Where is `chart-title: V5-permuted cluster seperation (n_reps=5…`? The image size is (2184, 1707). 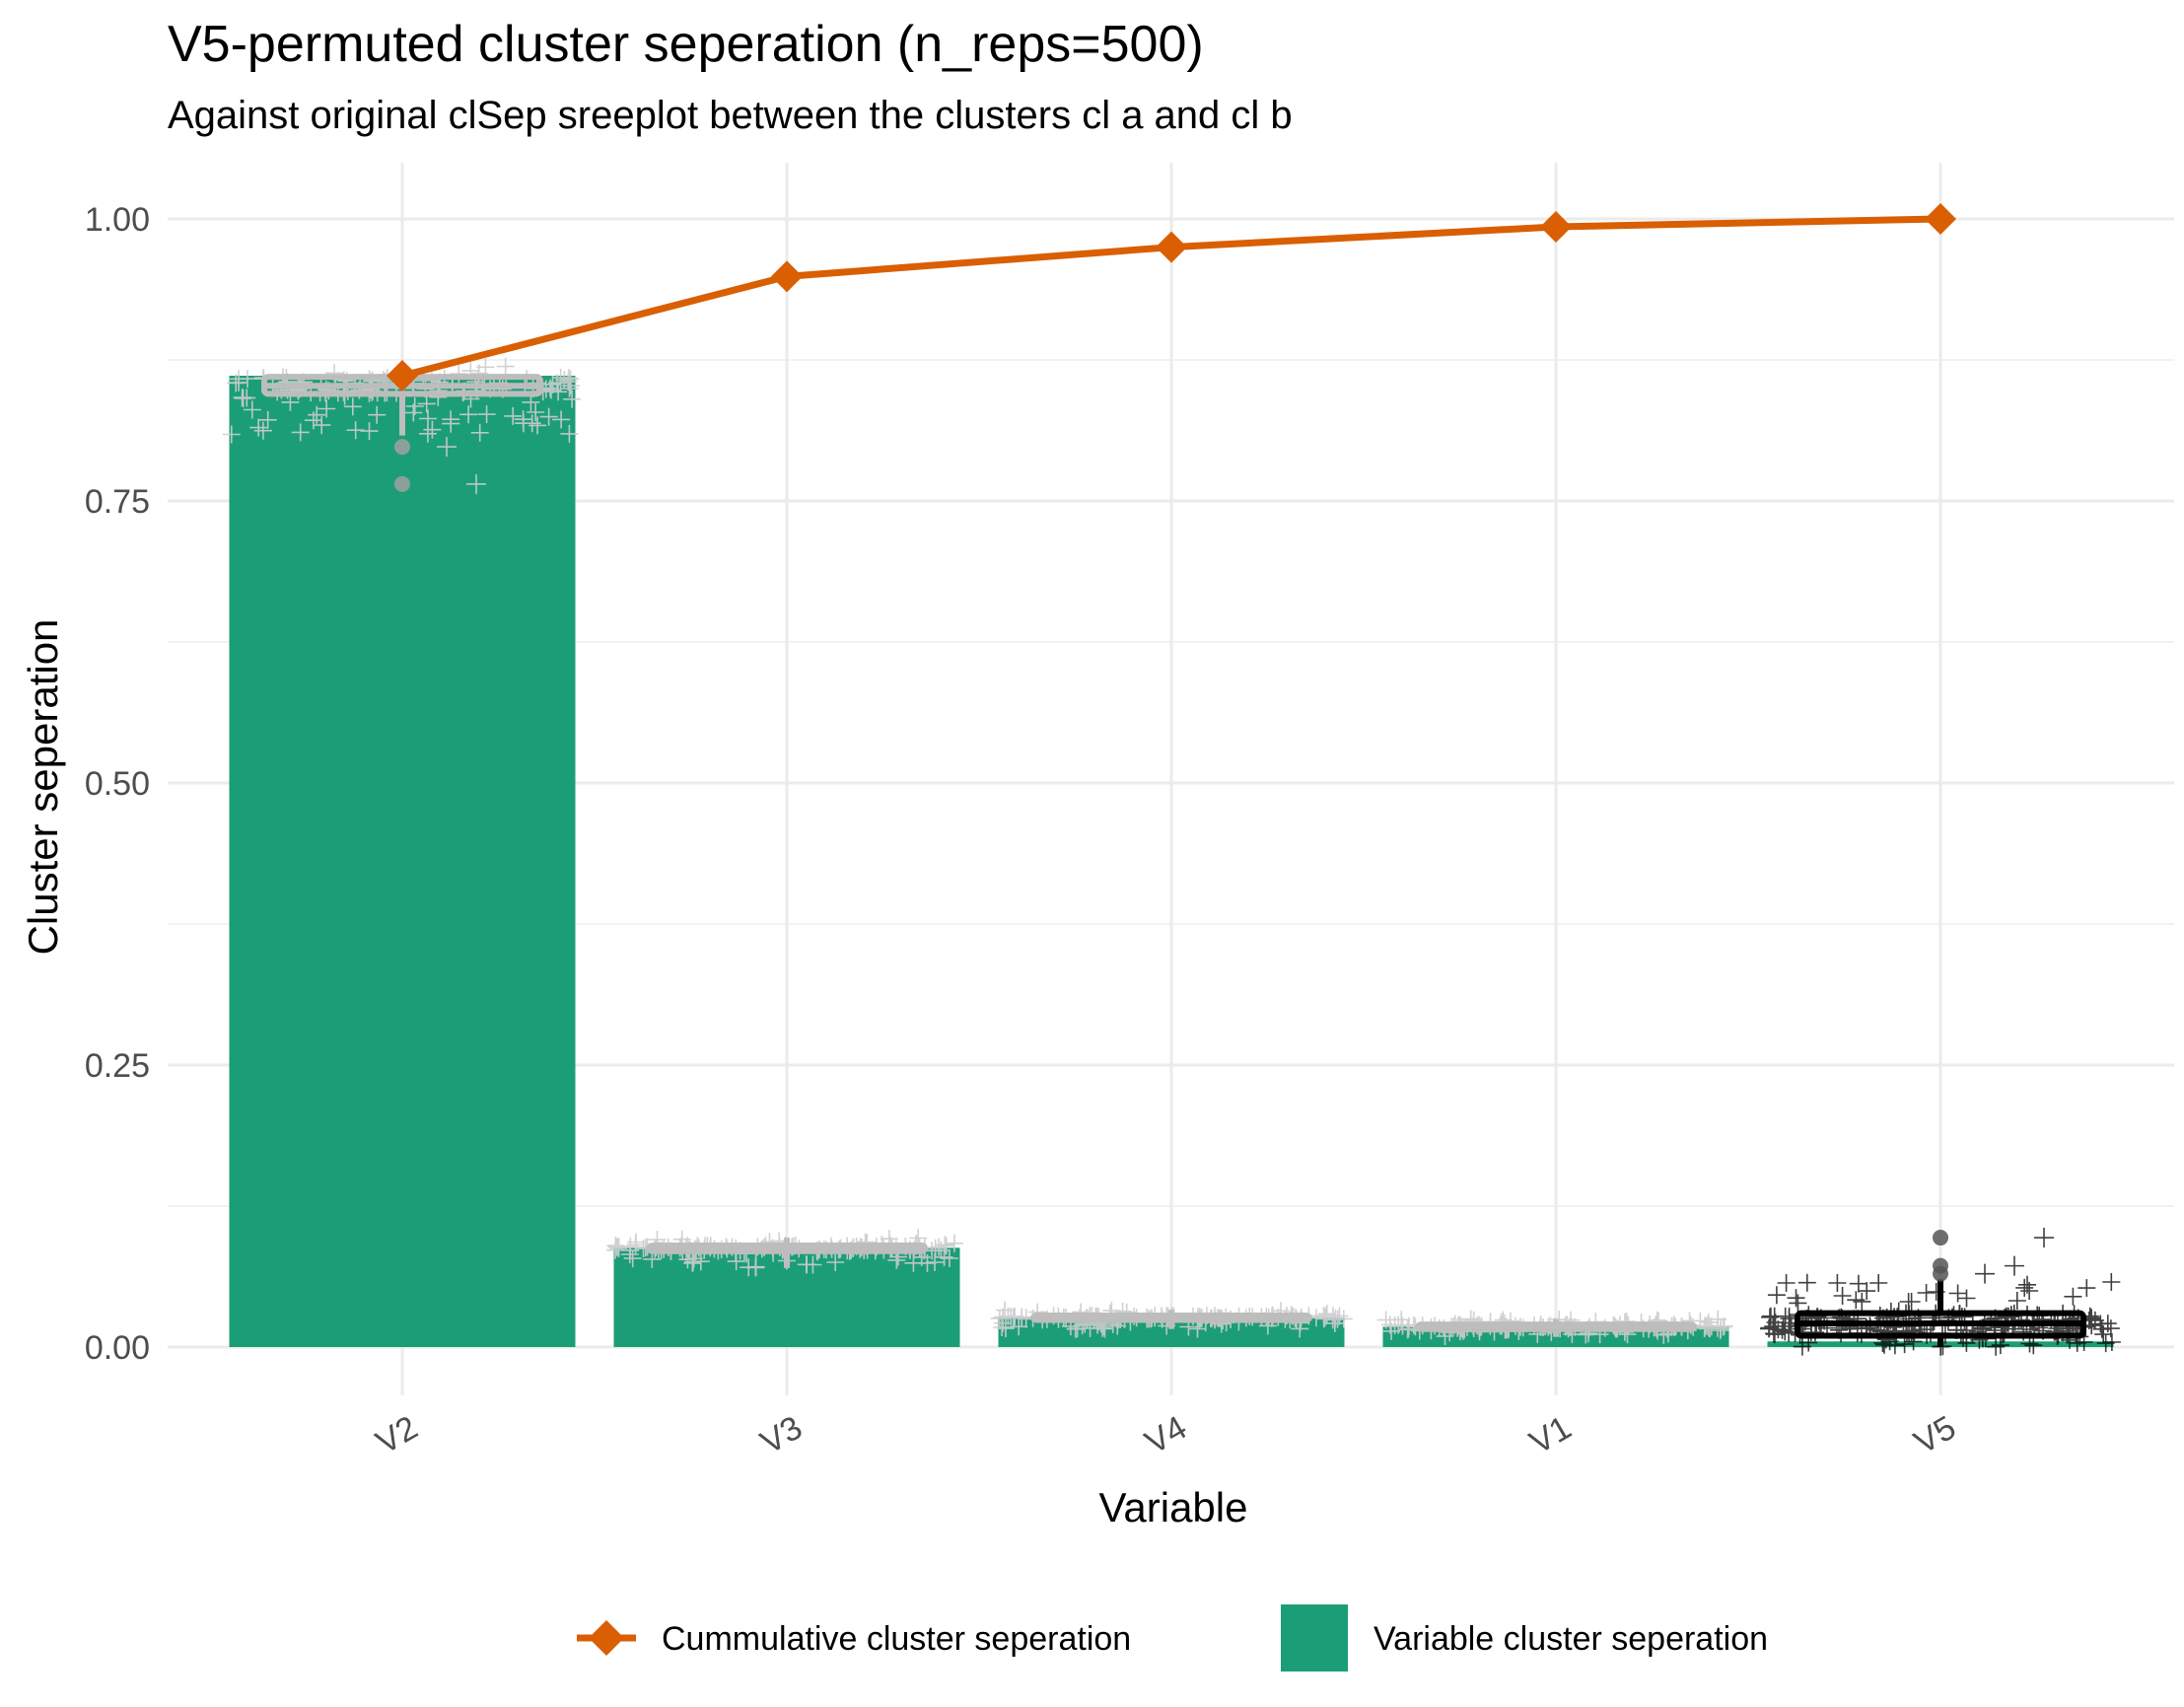 chart-title: V5-permuted cluster seperation (n_reps=5… is located at coordinates (686, 44).